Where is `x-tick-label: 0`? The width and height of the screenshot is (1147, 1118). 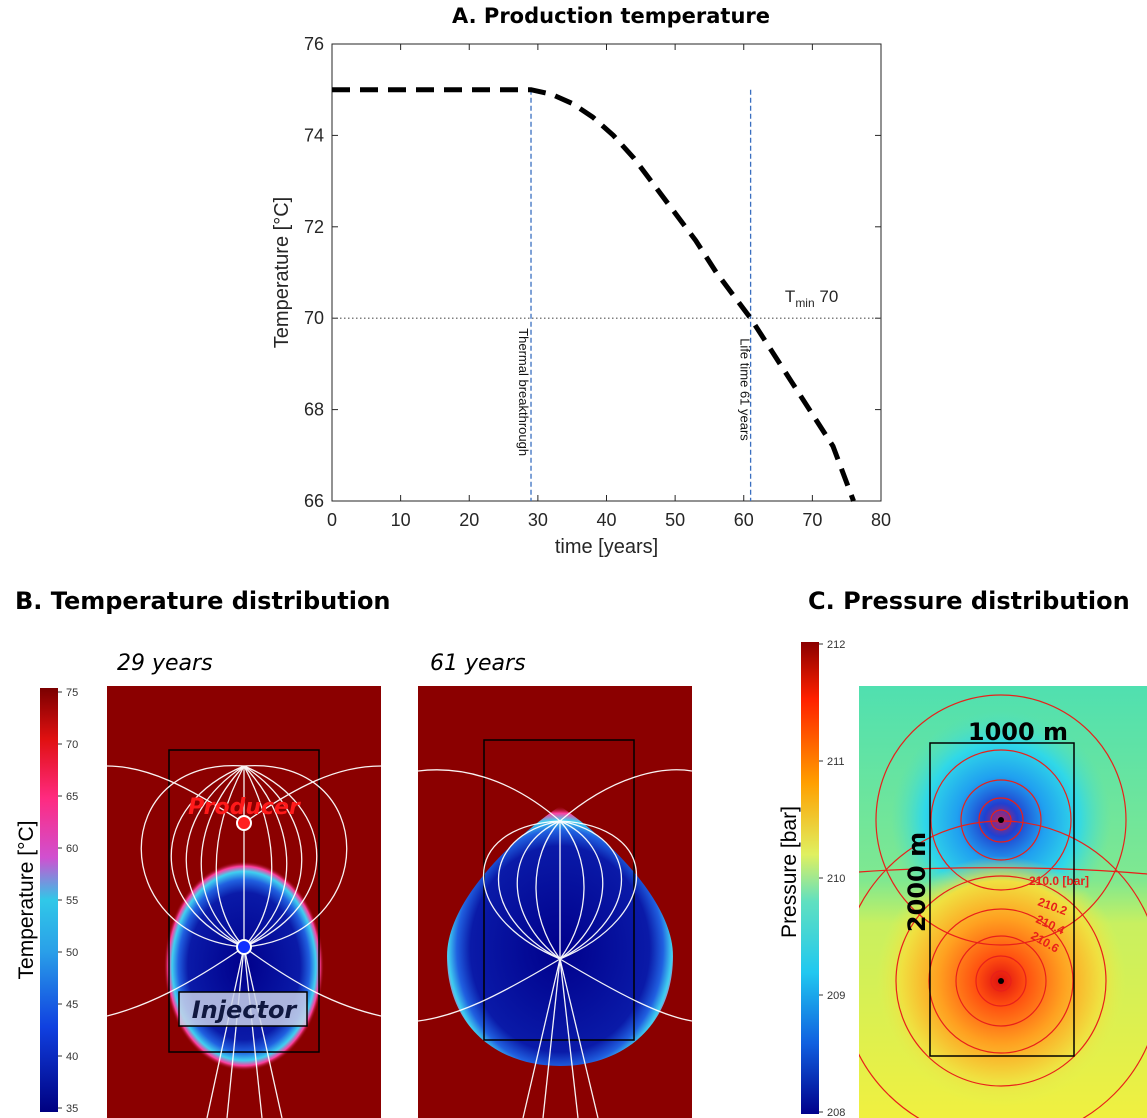
x-tick-label: 0 is located at coordinates (332, 520).